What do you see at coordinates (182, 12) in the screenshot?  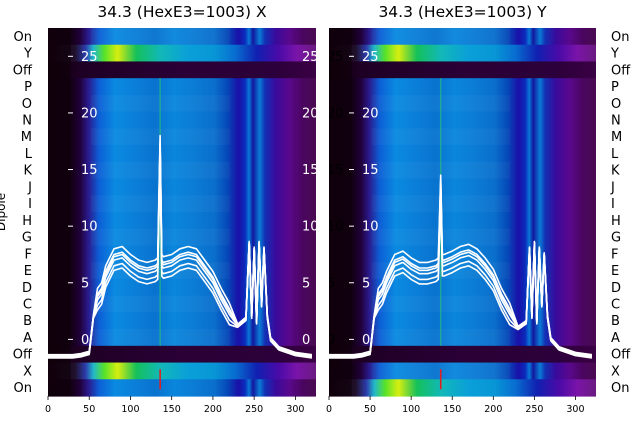 I see `panel-title: 34.3 (HexE3=1003) X` at bounding box center [182, 12].